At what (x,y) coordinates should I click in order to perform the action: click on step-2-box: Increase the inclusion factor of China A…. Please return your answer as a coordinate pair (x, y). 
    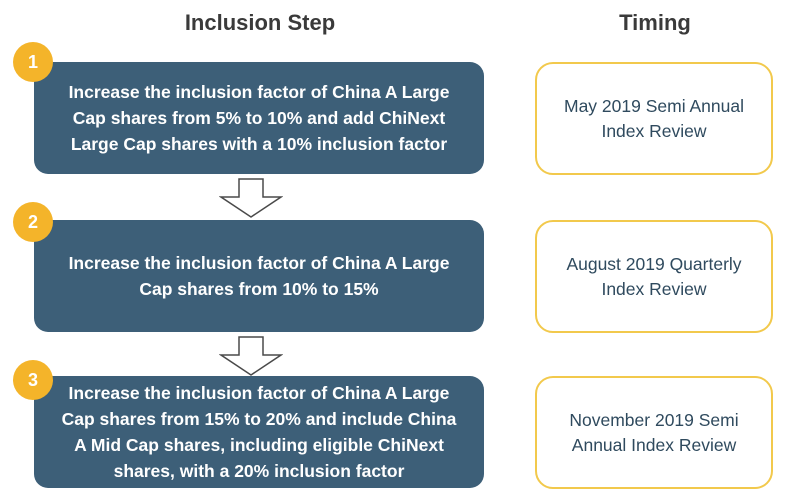
    Looking at the image, I should click on (259, 276).